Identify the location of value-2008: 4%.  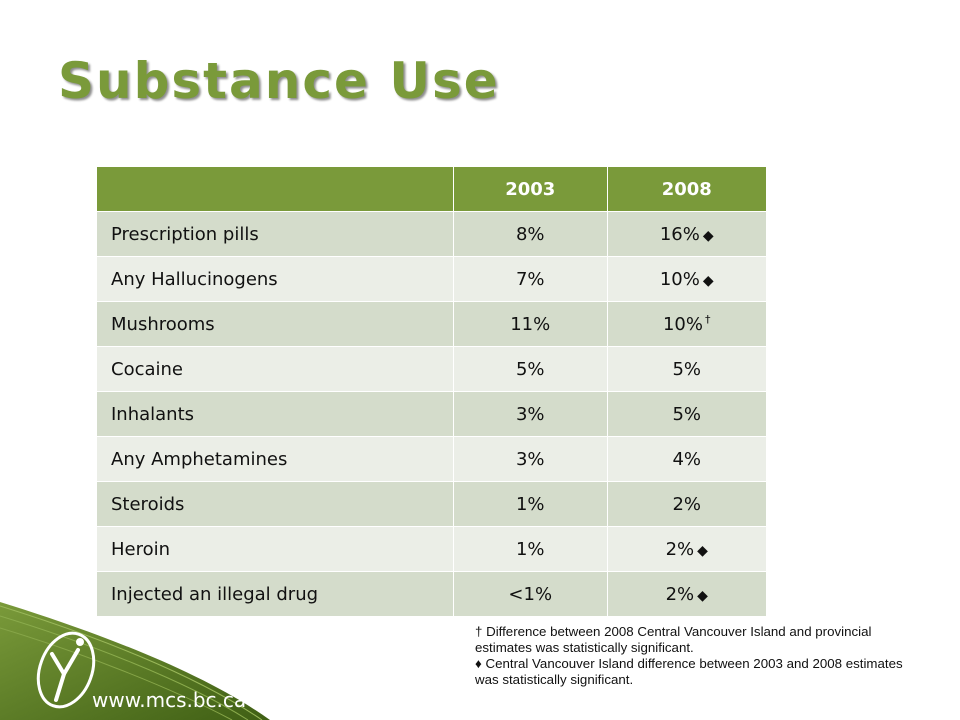
(687, 459).